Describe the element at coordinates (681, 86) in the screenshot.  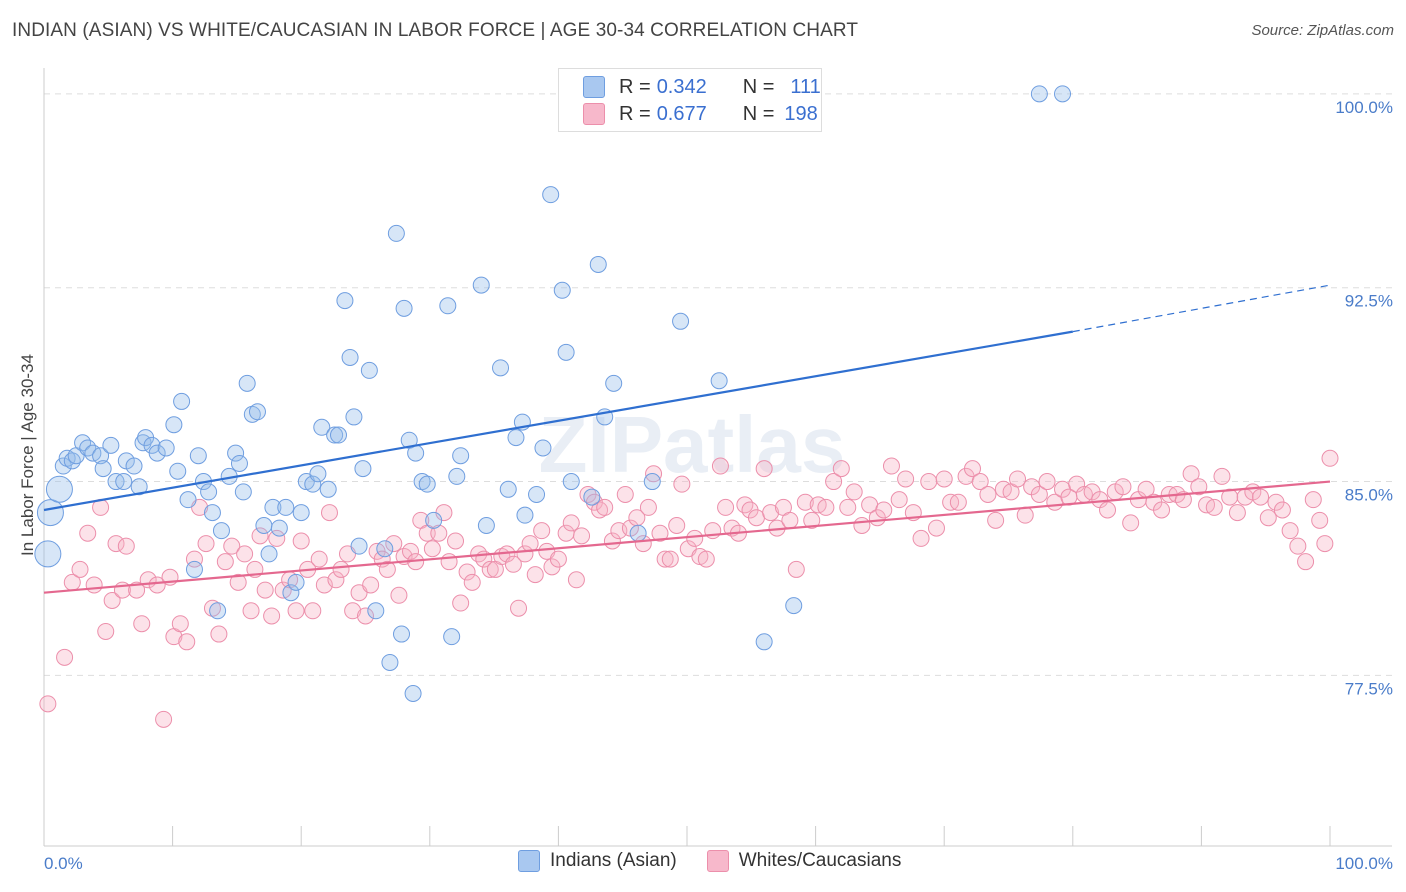
I see `legend-r-value: 0.342` at that location.